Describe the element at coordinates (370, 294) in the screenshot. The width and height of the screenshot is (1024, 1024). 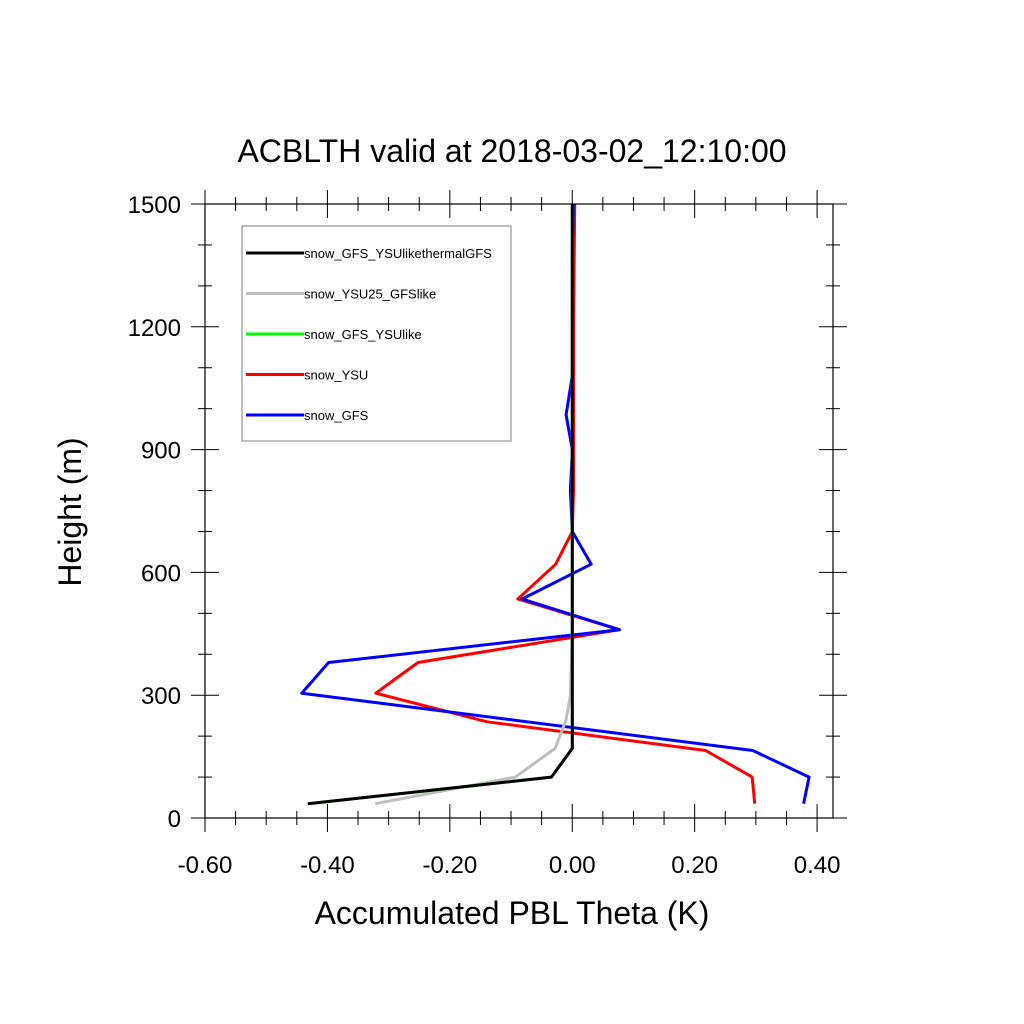
I see `legend-label: snow_YSU25_GFSlike` at that location.